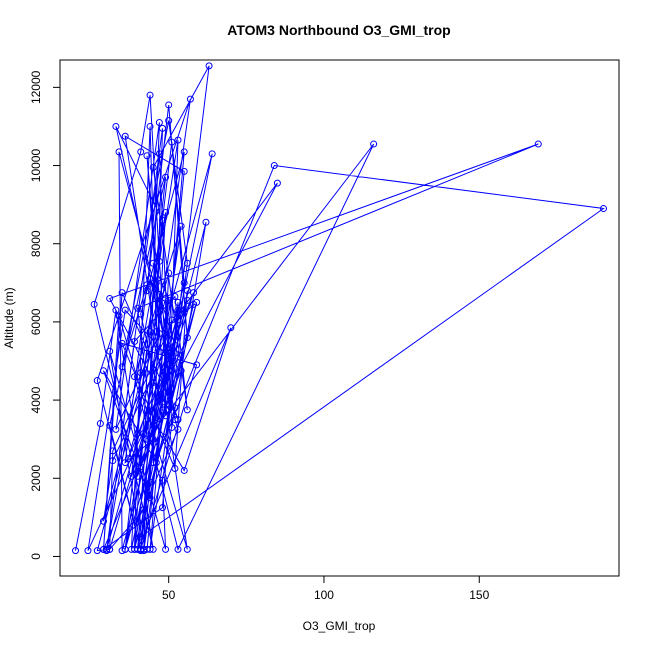 This screenshot has height=650, width=650. I want to click on y-tick-label: 8000, so click(36, 243).